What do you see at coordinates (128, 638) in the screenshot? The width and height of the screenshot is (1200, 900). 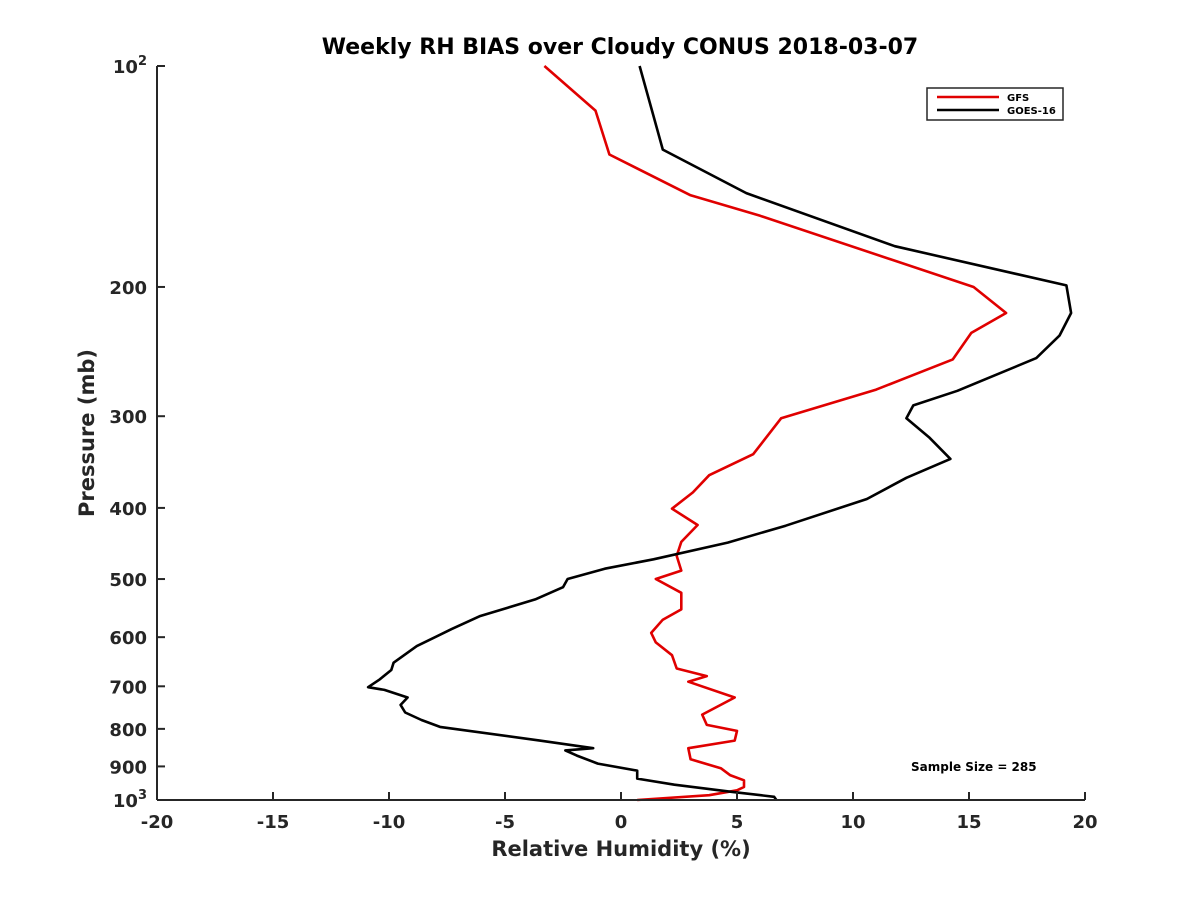 I see `y-tick-label: 600` at bounding box center [128, 638].